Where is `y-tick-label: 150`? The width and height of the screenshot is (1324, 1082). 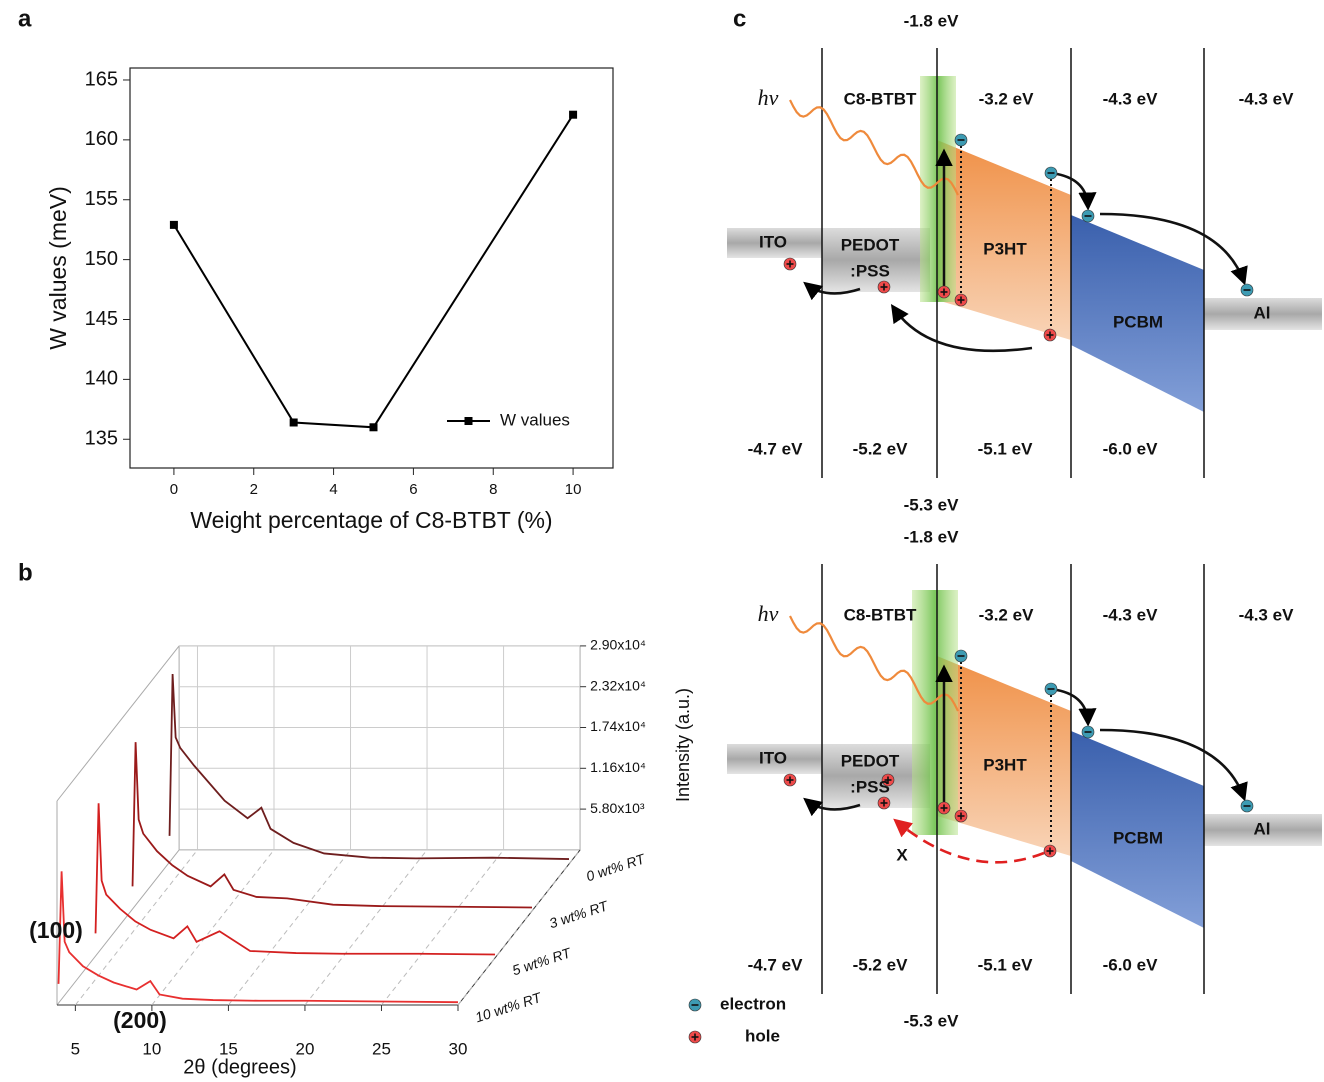
y-tick-label: 150 is located at coordinates (101, 259).